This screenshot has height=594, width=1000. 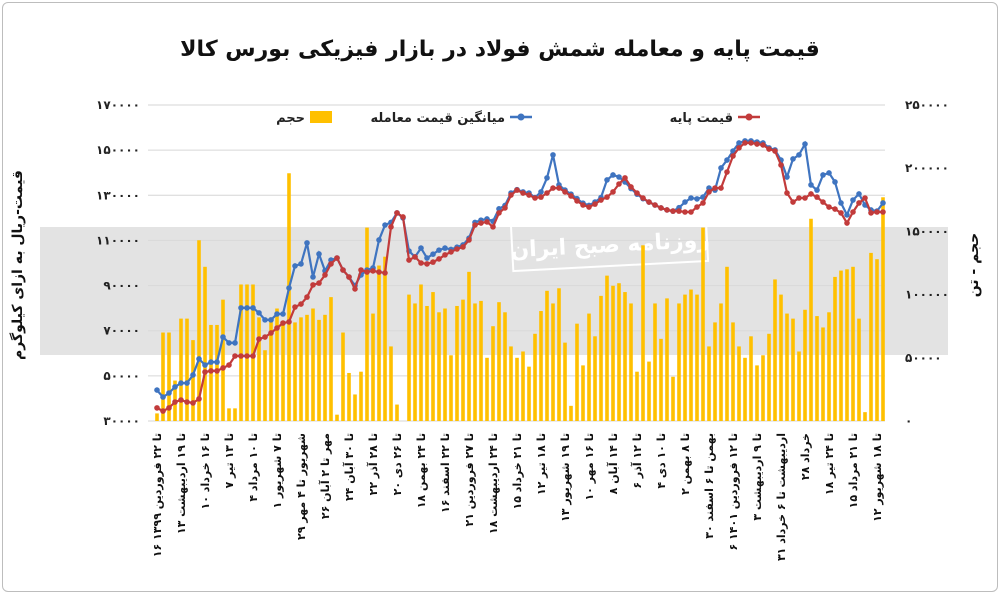 I want to click on x-tick-label: ۲۸ خرداد, so click(x=805, y=456).